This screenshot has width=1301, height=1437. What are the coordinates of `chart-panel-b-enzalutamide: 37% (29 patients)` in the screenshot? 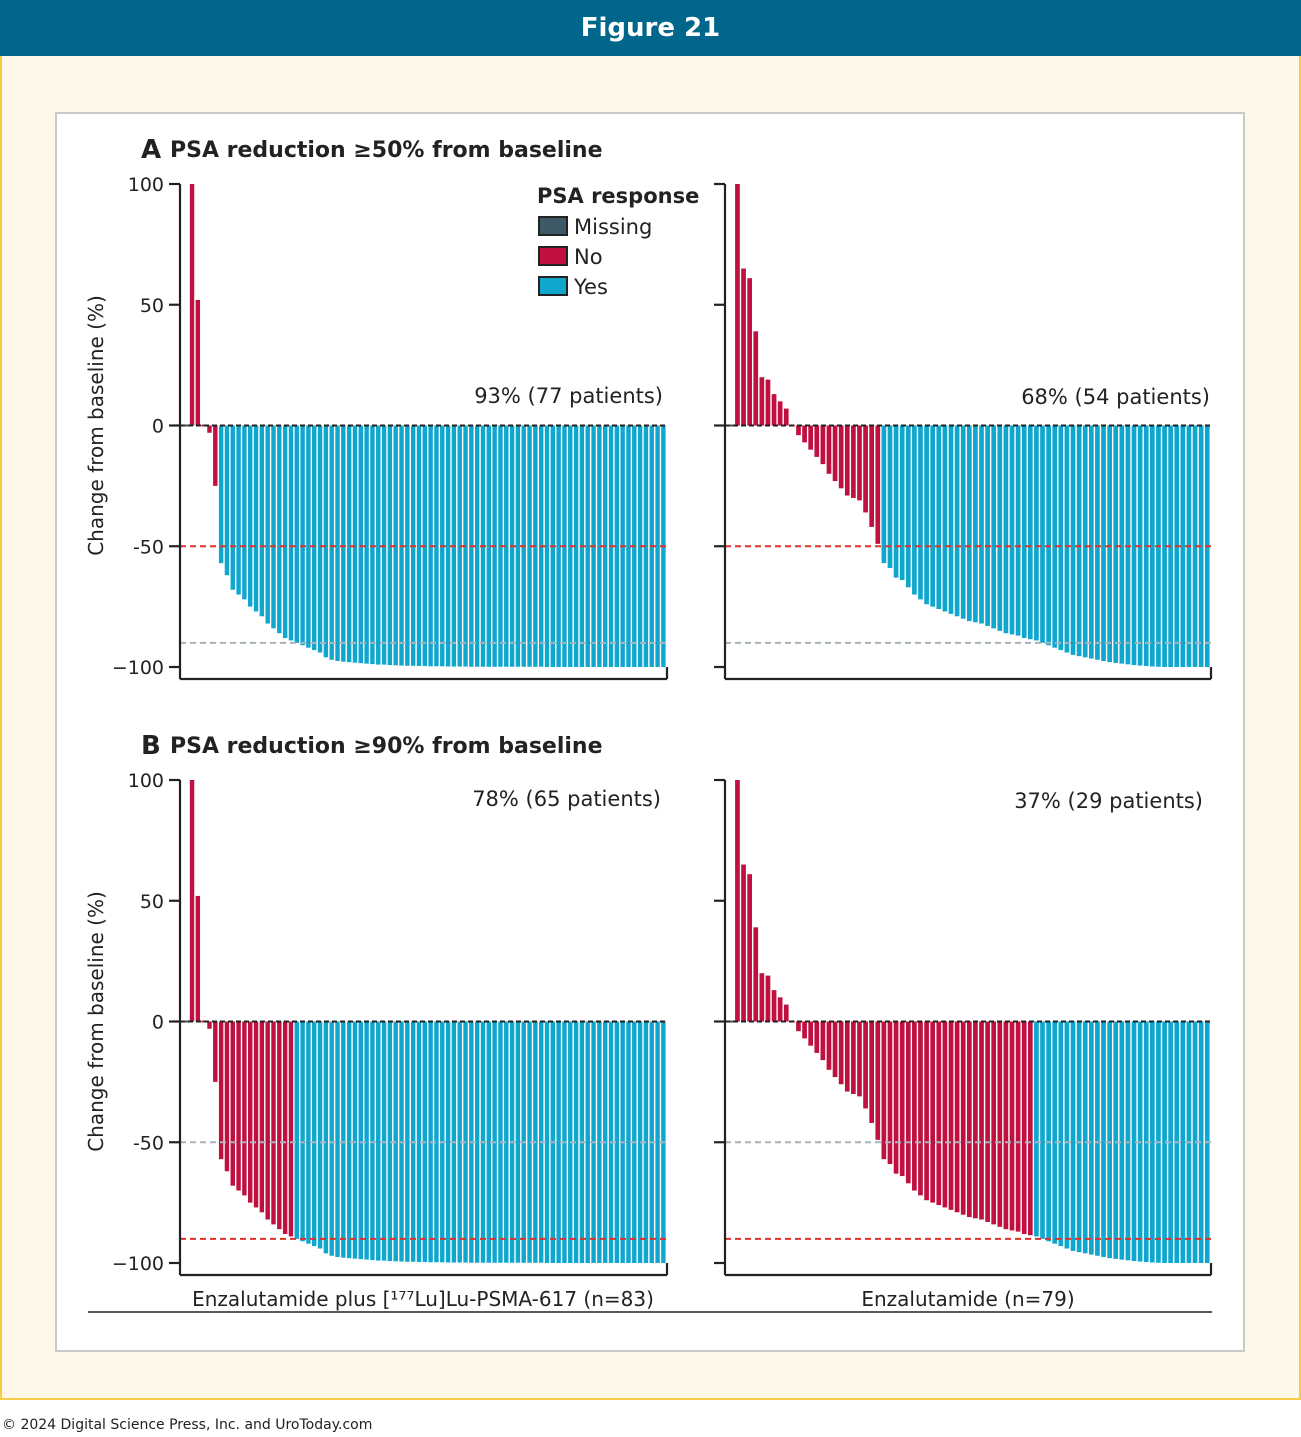 It's located at (963, 1027).